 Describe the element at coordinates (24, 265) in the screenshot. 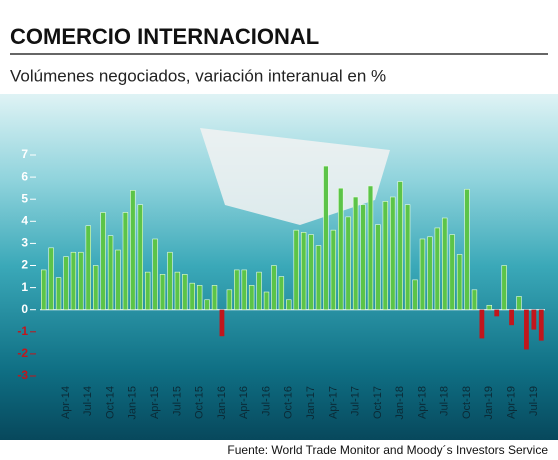

I see `y-tick-label: 2` at that location.